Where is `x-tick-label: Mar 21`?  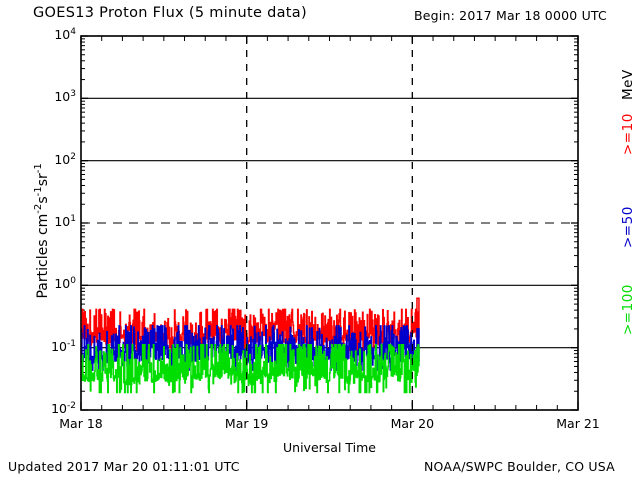
x-tick-label: Mar 21 is located at coordinates (578, 423).